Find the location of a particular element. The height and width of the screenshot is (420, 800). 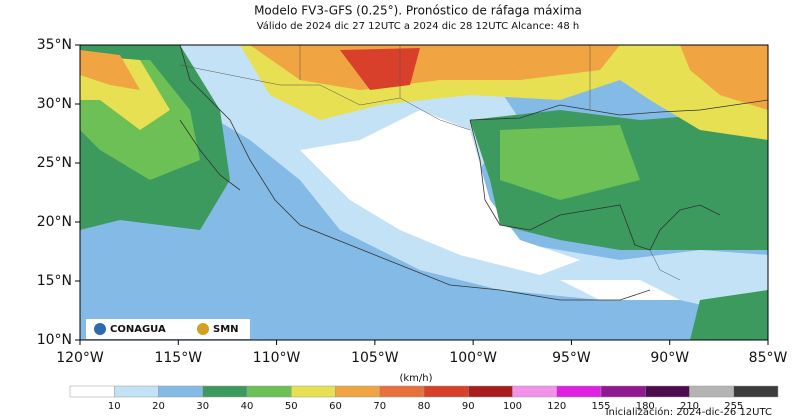

colorbar-label: 10 is located at coordinates (114, 406).